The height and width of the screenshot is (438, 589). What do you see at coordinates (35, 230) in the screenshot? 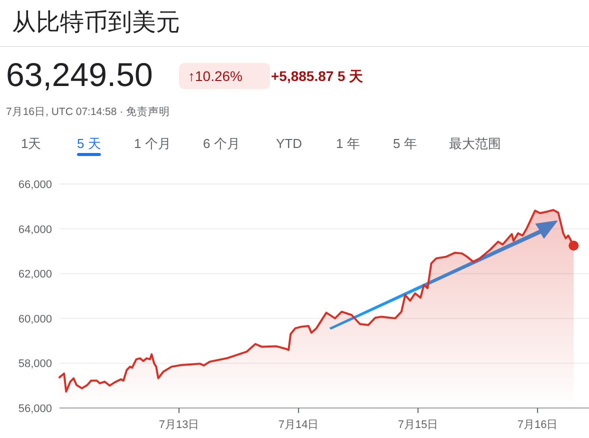
I see `y-tick-label: 64,000` at bounding box center [35, 230].